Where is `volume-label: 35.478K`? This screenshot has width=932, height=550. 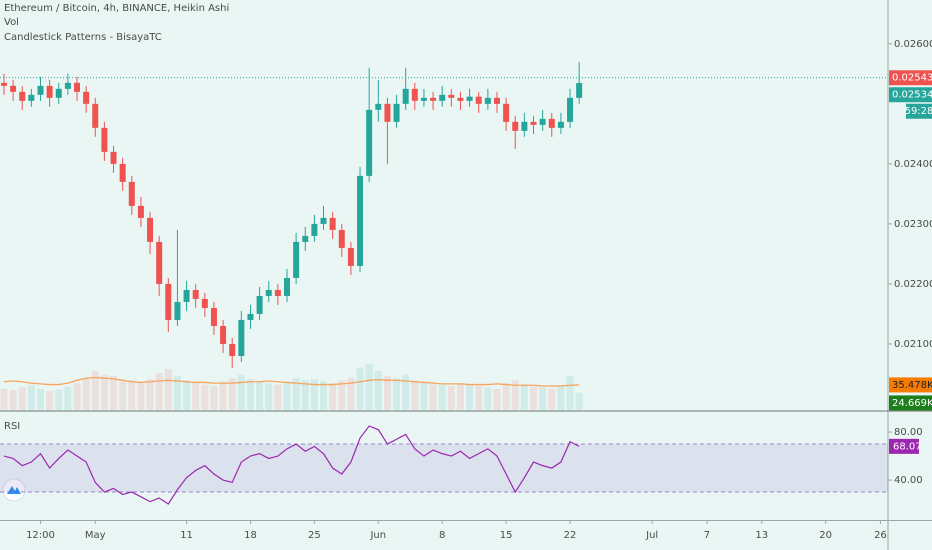
volume-label: 35.478K is located at coordinates (912, 385).